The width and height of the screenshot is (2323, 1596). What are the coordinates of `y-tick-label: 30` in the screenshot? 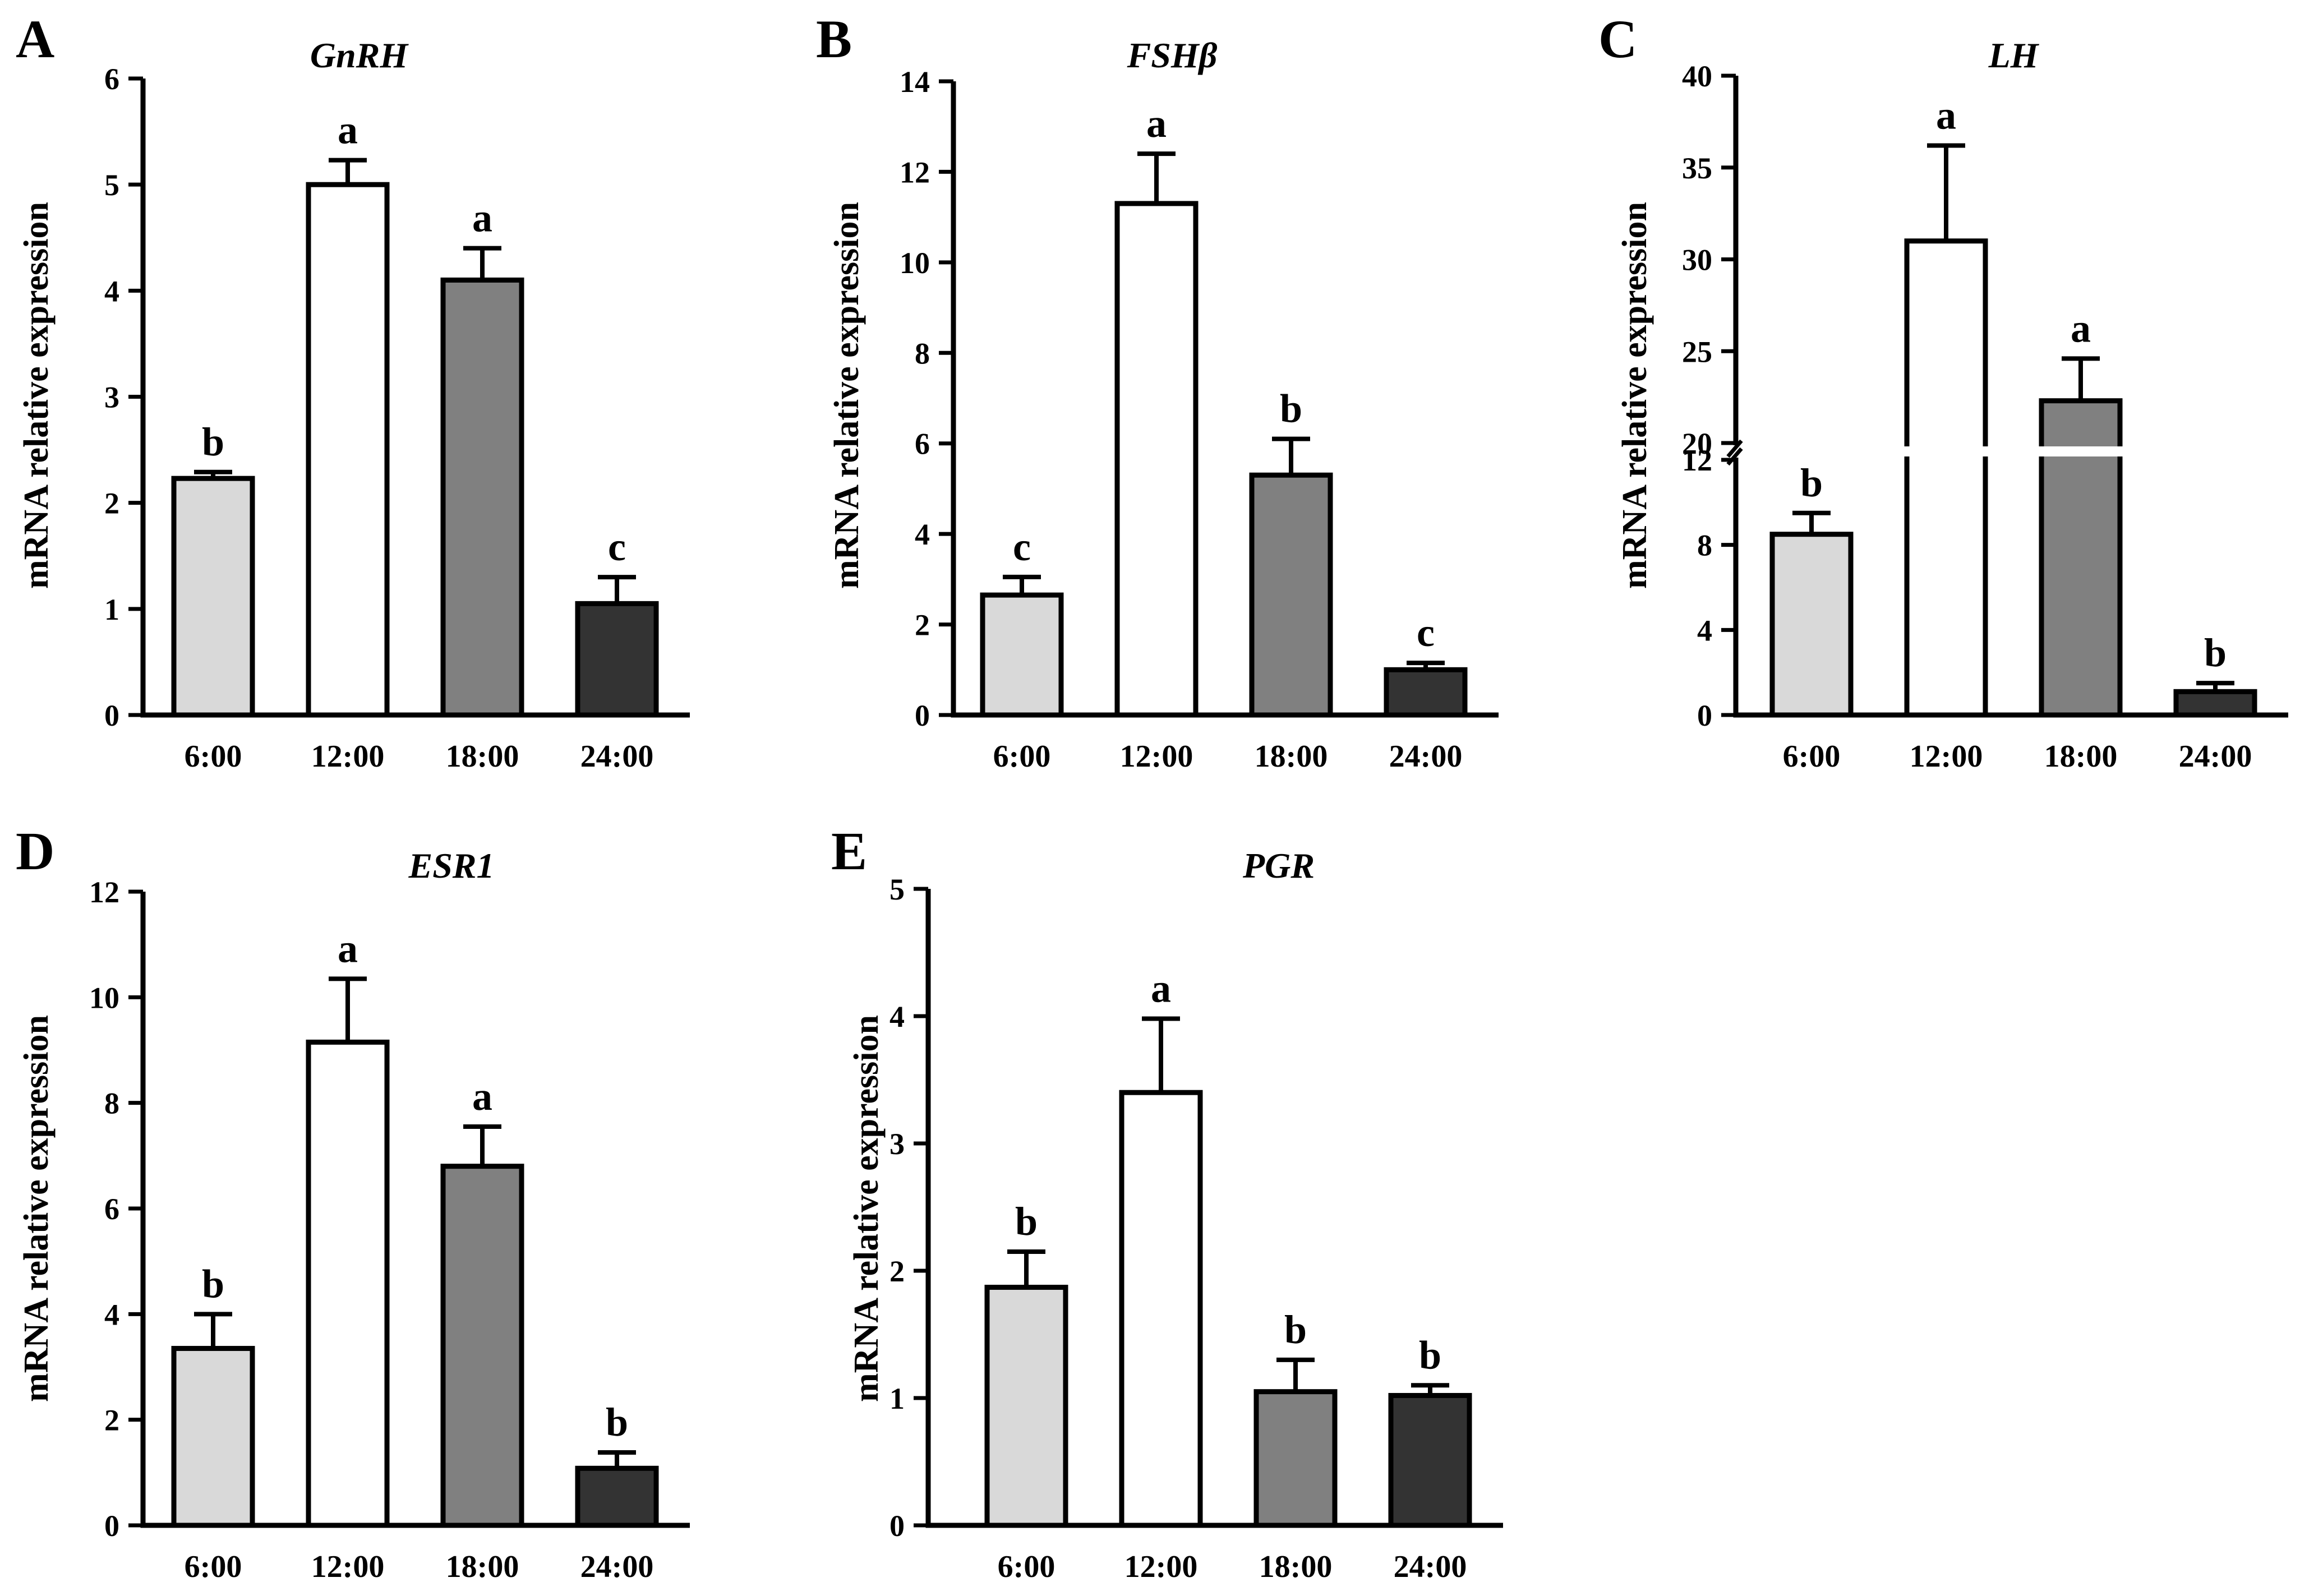 It's located at (1697, 260).